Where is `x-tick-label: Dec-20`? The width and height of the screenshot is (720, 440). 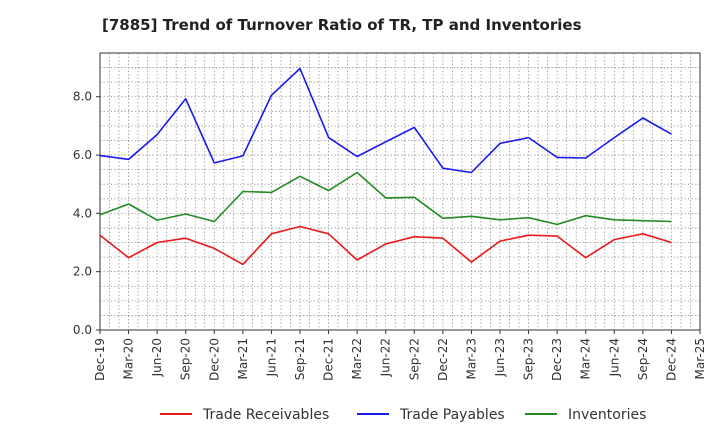
x-tick-label: Dec-20 is located at coordinates (214, 359).